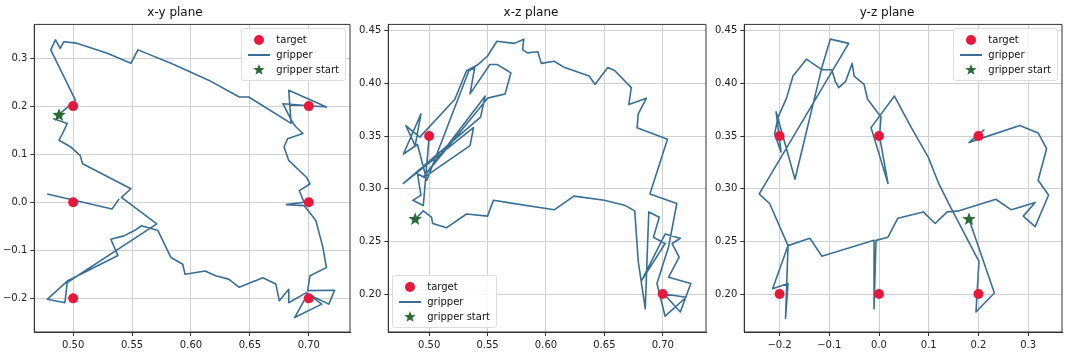 This screenshot has width=1080, height=358. I want to click on y-tick-label: 0.1, so click(19, 153).